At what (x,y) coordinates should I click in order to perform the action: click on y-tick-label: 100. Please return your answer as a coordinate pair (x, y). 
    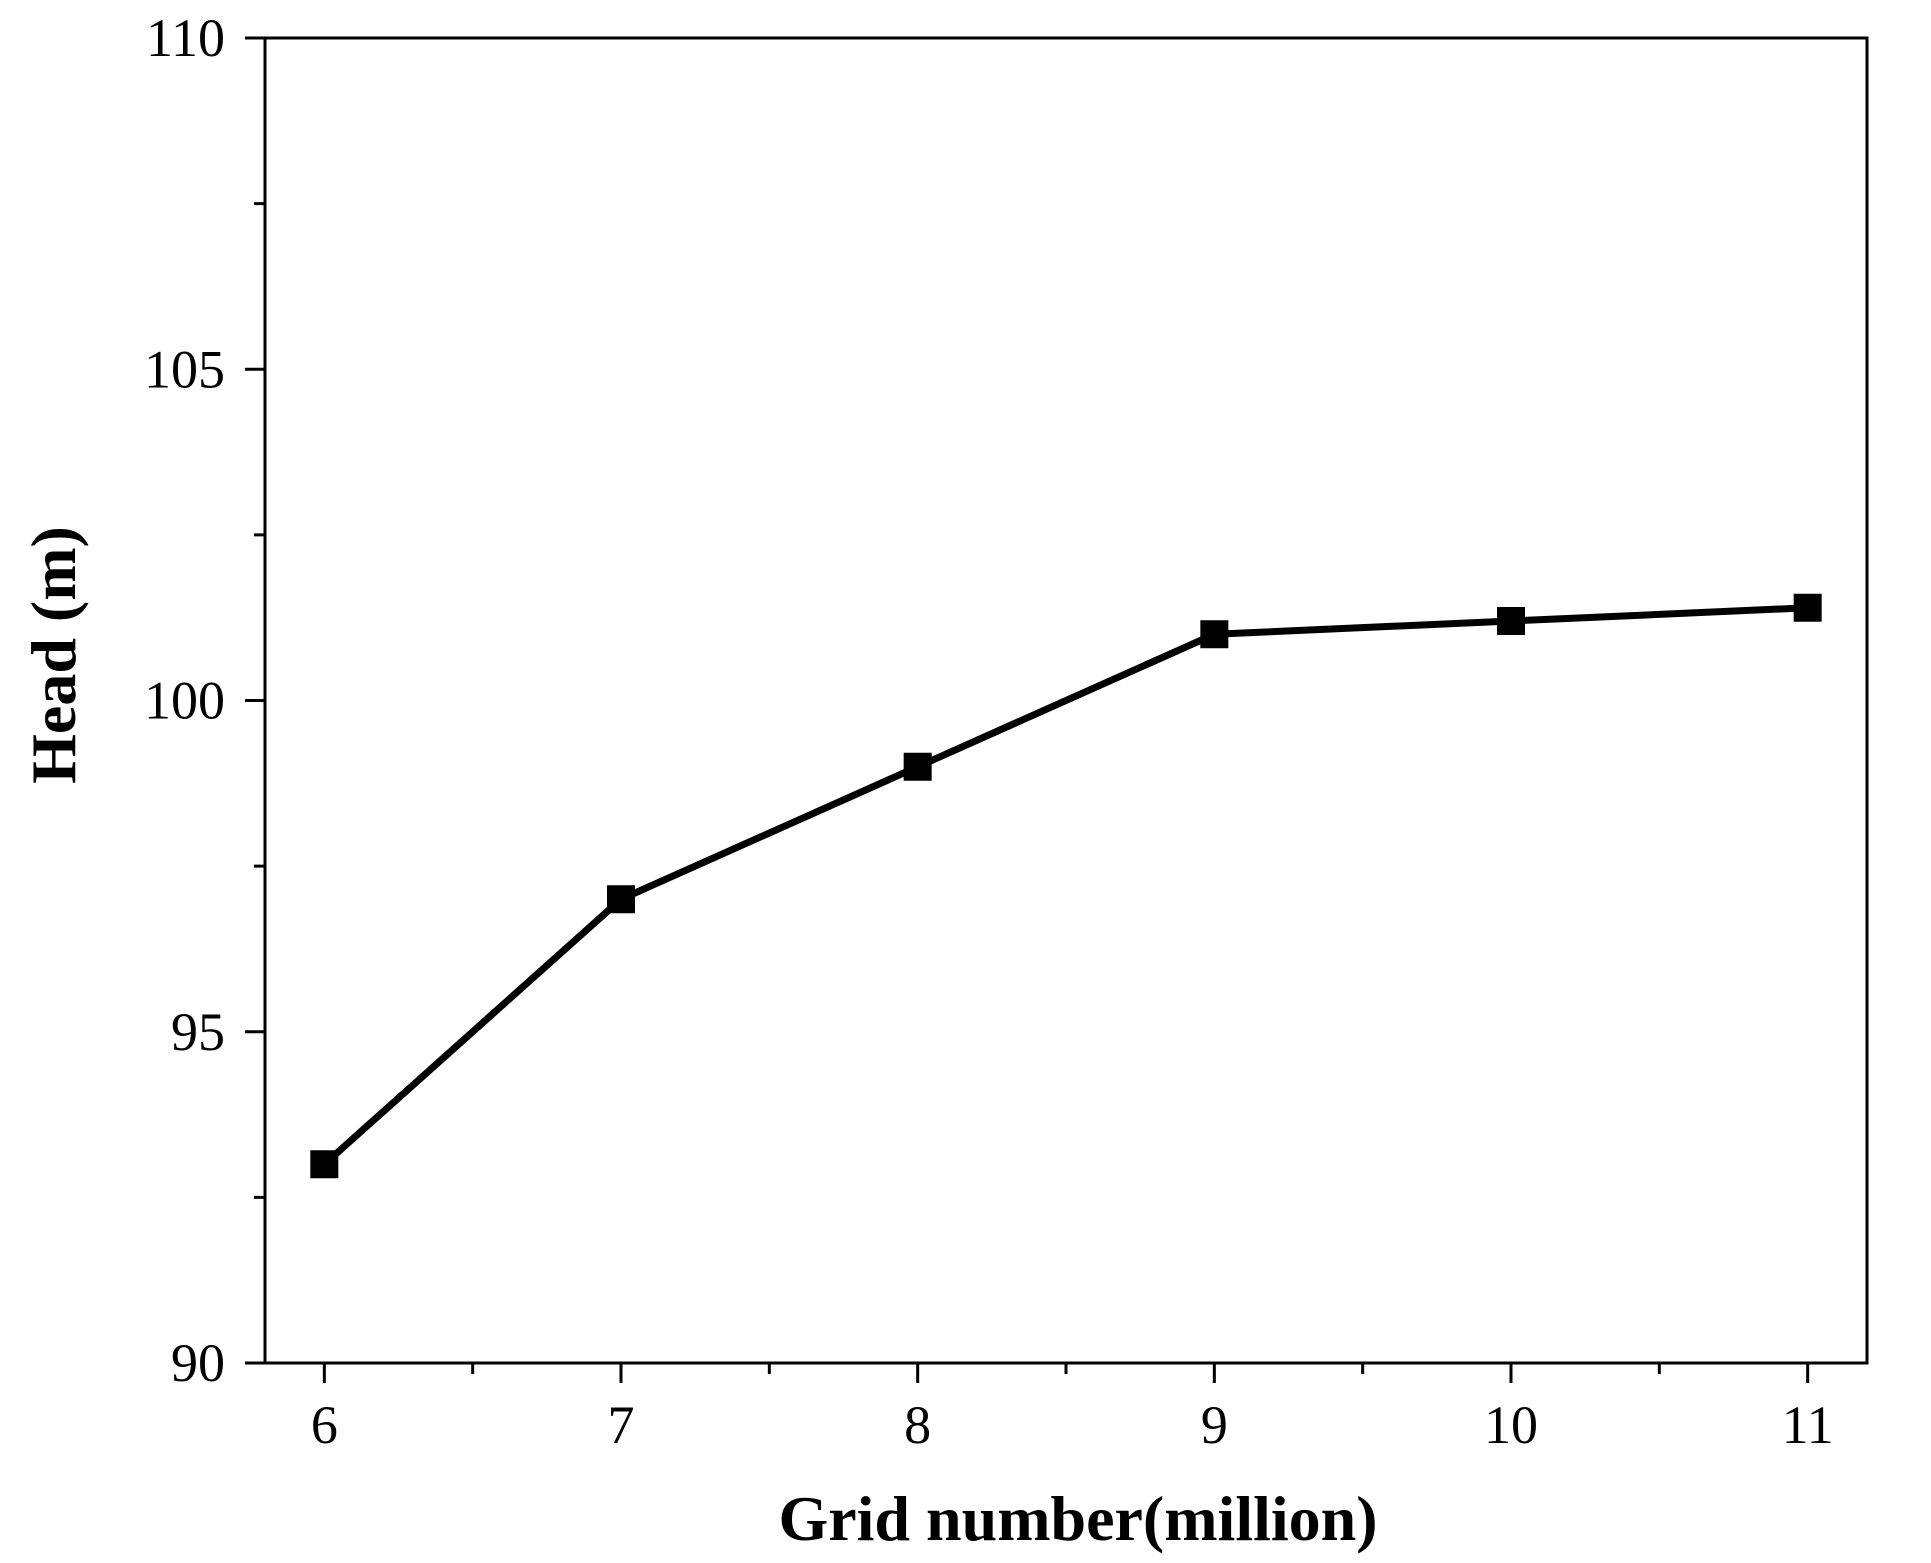
    Looking at the image, I should click on (184, 701).